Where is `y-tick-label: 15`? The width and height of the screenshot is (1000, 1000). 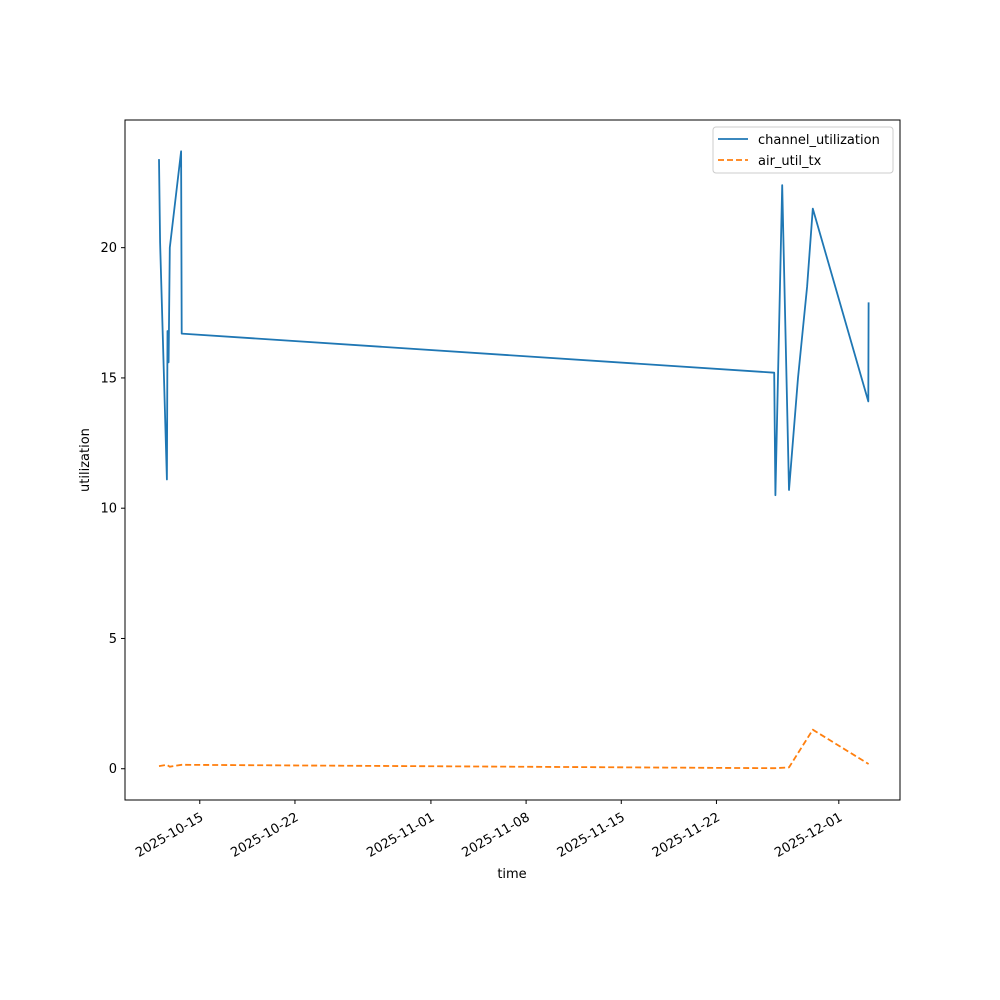
y-tick-label: 15 is located at coordinates (108, 378).